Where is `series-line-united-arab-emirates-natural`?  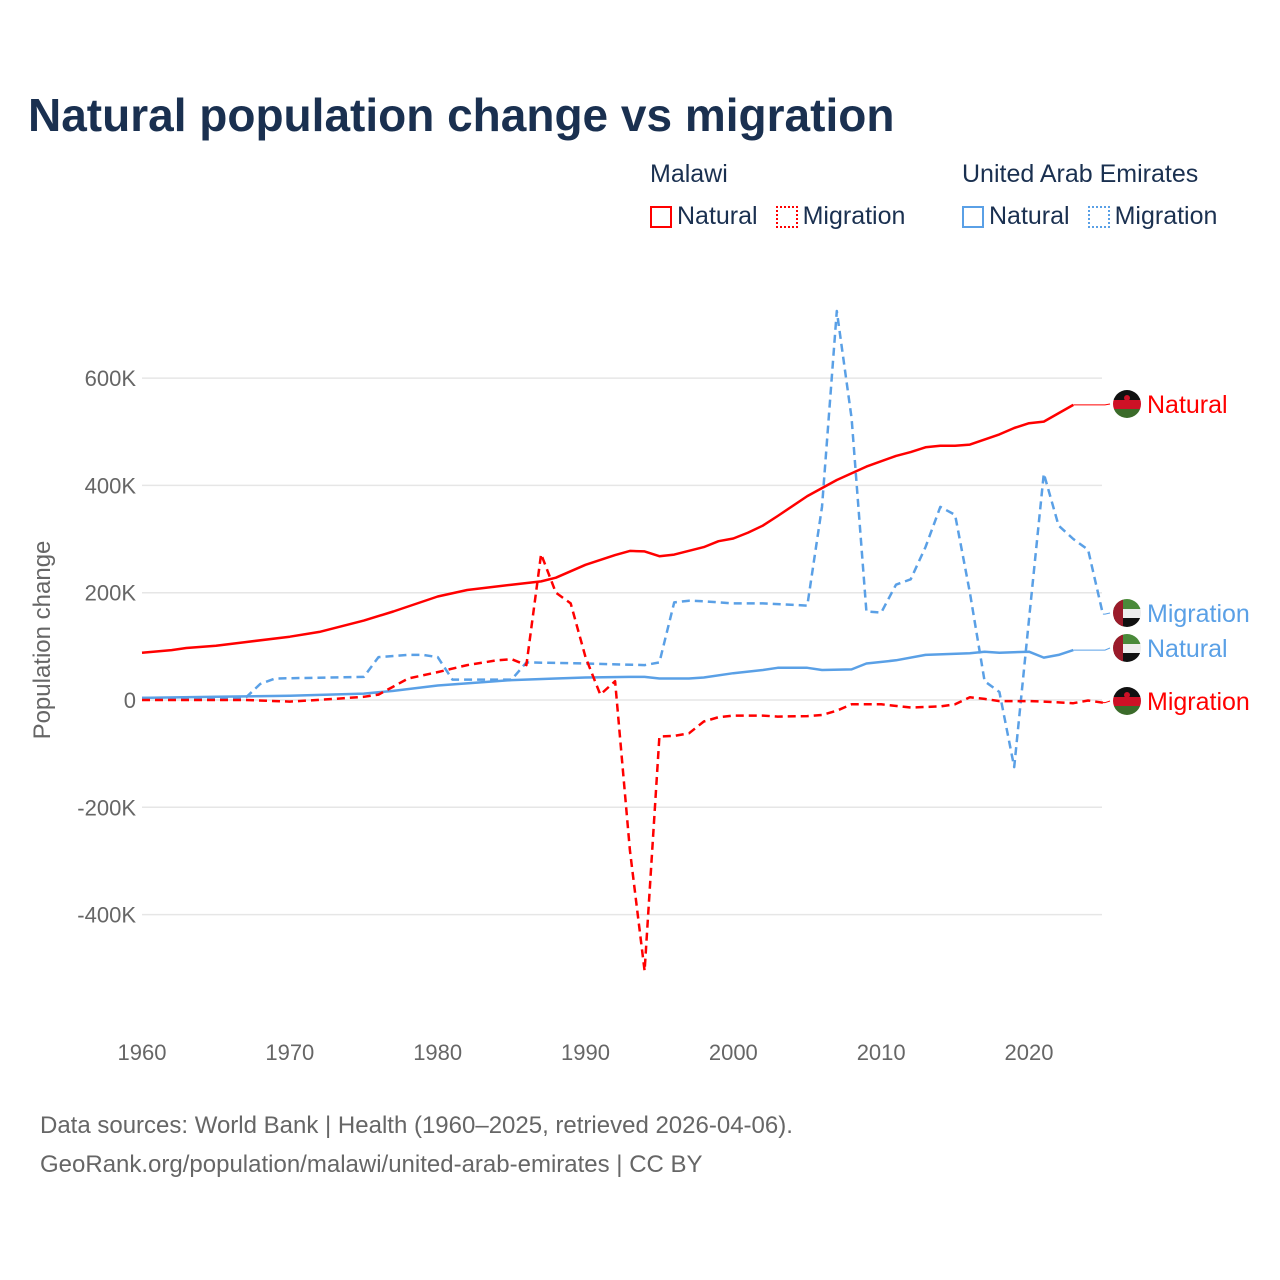 series-line-united-arab-emirates-natural is located at coordinates (607, 674).